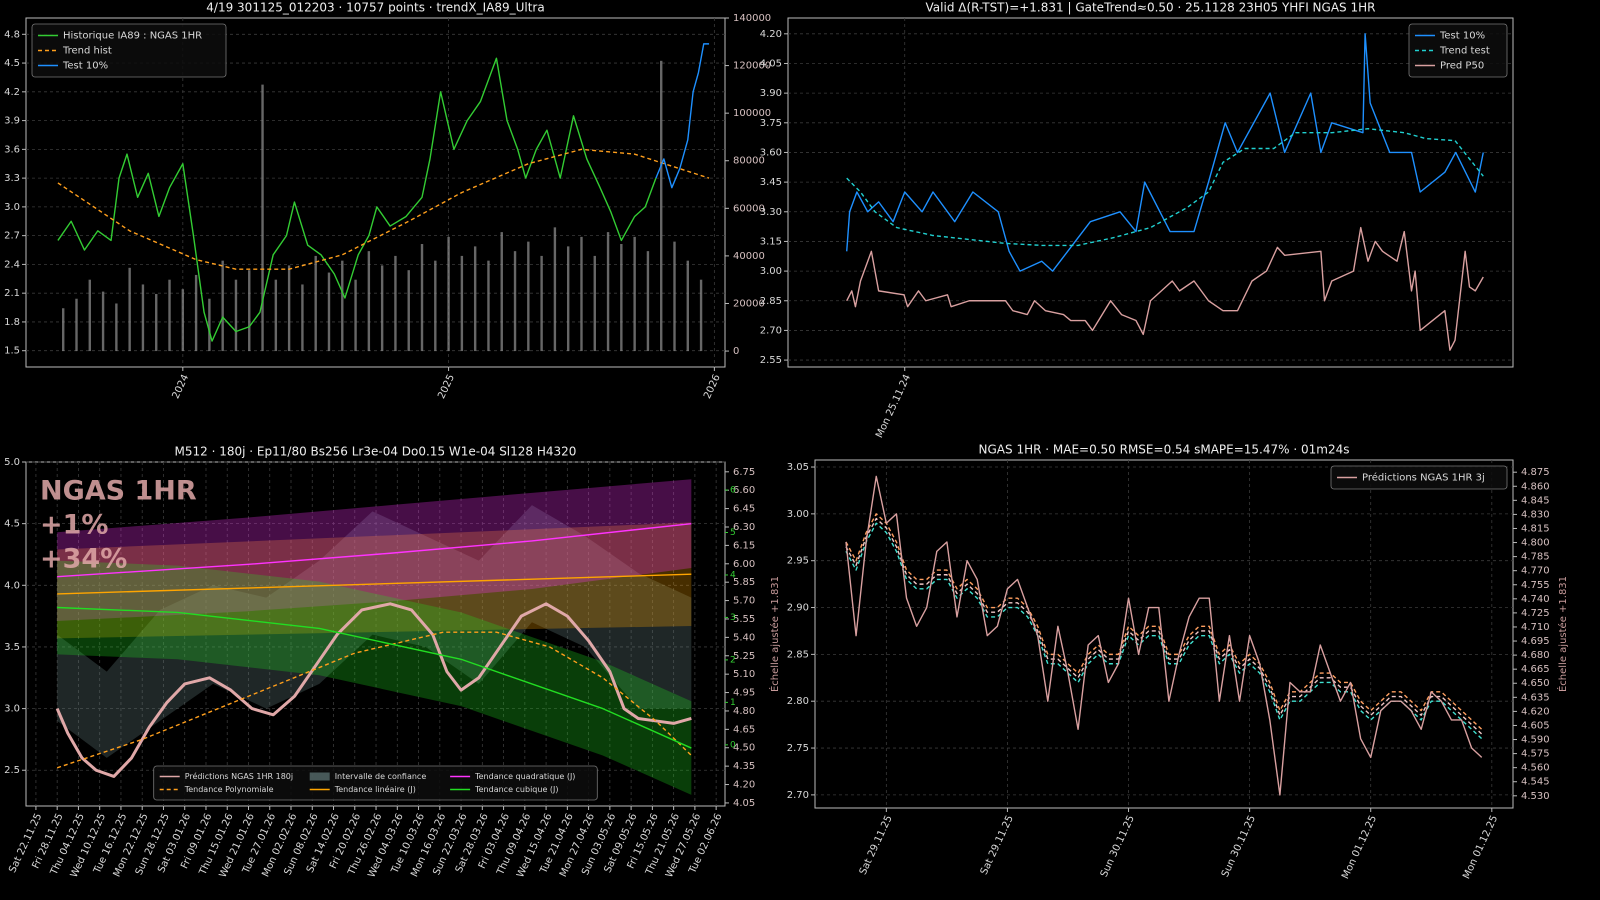  Describe the element at coordinates (1535, 711) in the screenshot. I see `y2-tick-label: 4.620` at that location.